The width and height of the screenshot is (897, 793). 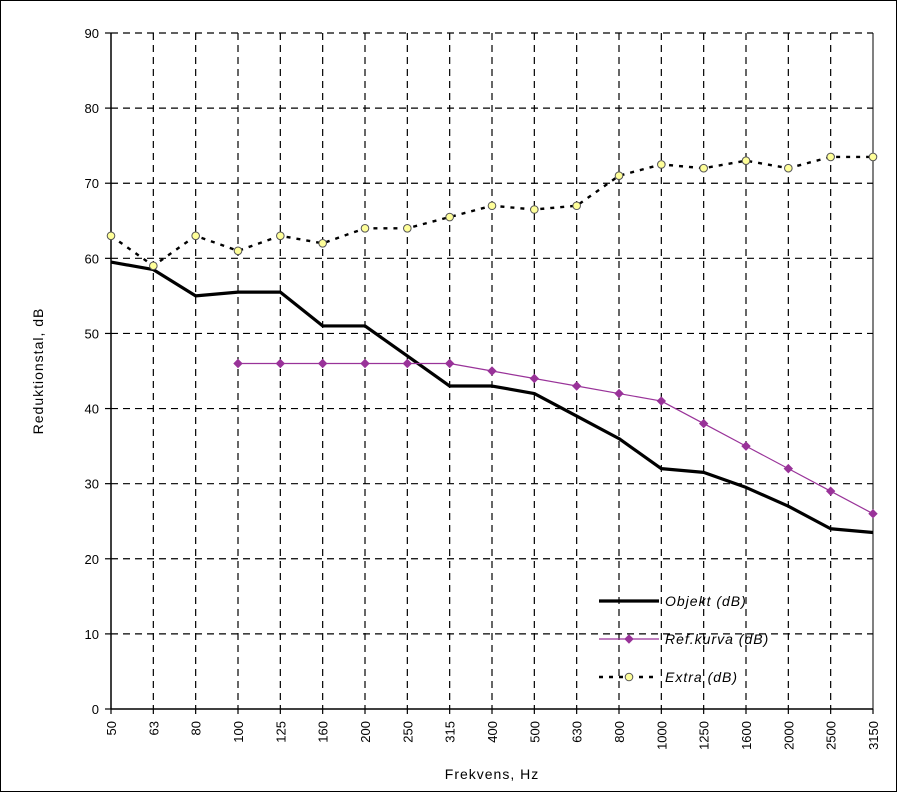 I want to click on legend-label: Ref.kurva (dB), so click(x=717, y=639).